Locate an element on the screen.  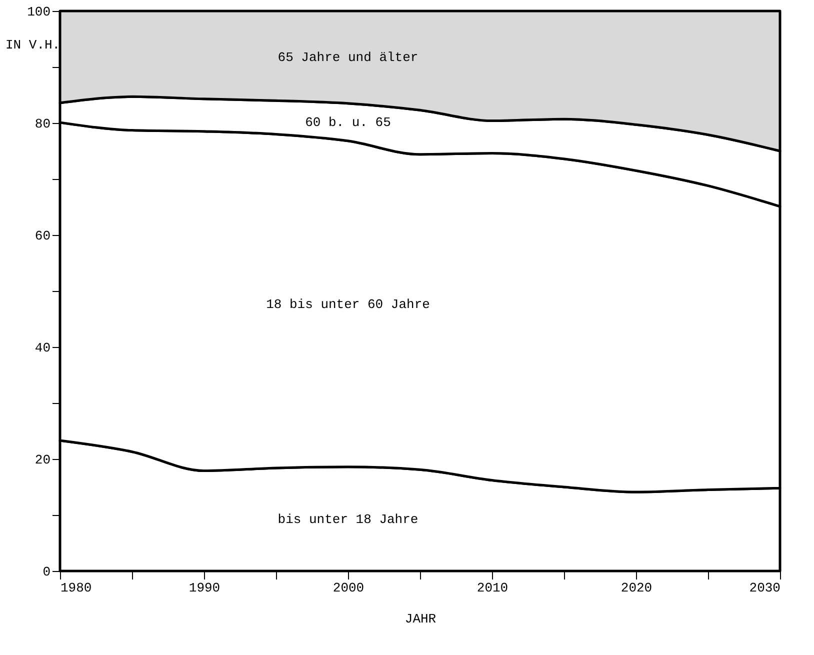
x-axis-title: JAHR is located at coordinates (420, 619).